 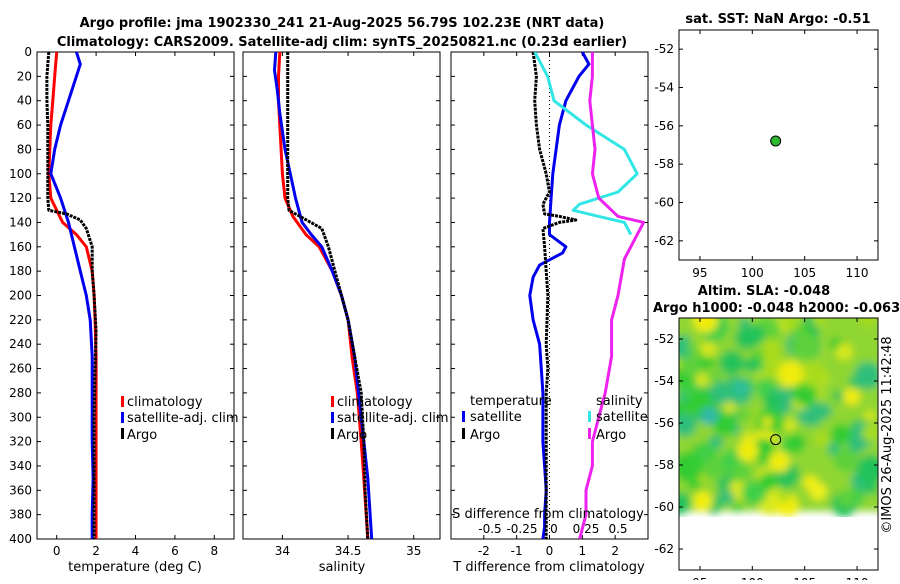 I want to click on salinity-series, so click(x=323, y=295).